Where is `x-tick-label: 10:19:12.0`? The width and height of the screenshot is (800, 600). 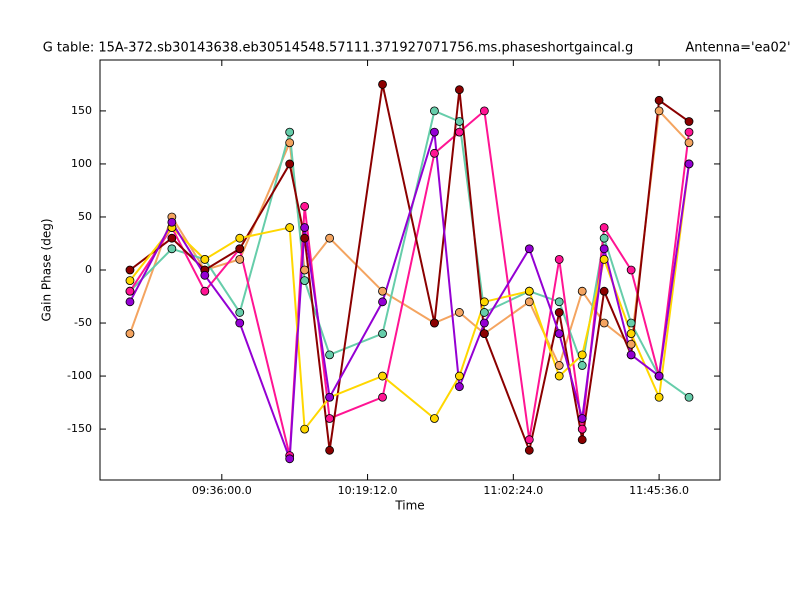 x-tick-label: 10:19:12.0 is located at coordinates (368, 490).